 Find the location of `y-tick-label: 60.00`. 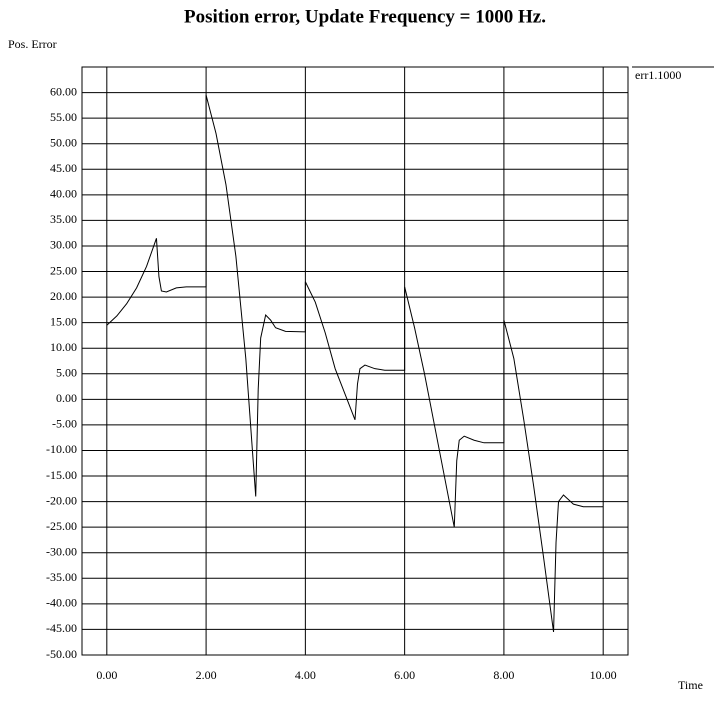

y-tick-label: 60.00 is located at coordinates (63, 91).